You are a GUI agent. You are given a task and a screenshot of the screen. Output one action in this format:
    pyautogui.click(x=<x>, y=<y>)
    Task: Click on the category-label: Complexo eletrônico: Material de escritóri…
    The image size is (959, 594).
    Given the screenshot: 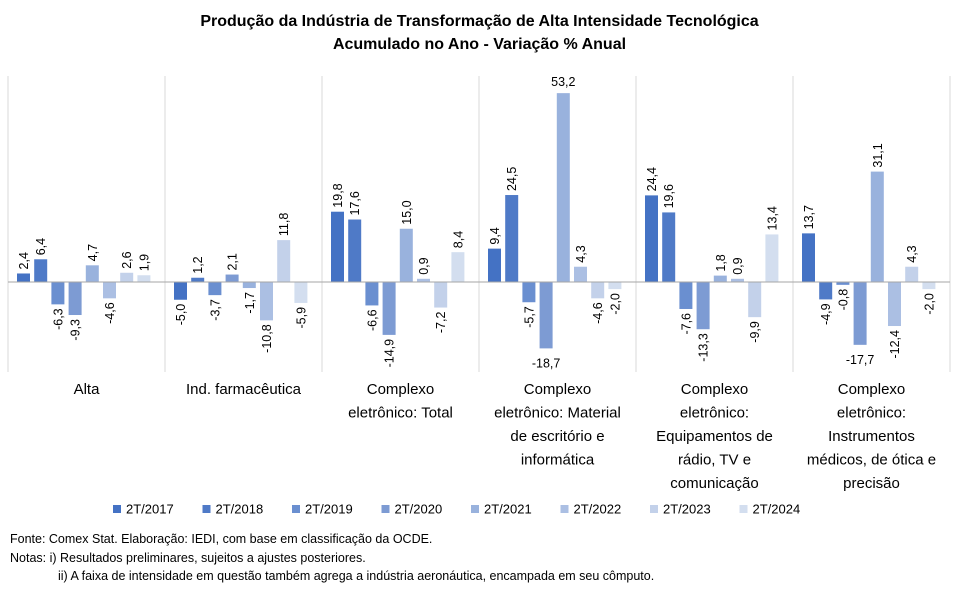 What is the action you would take?
    pyautogui.click(x=557, y=425)
    